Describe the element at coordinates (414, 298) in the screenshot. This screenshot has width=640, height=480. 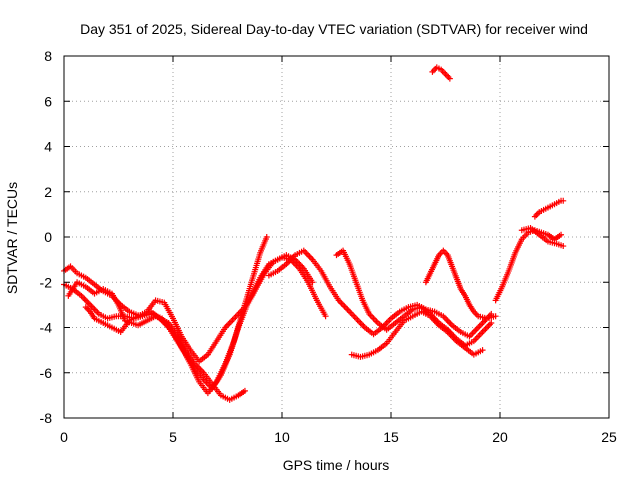
I see `series-track-f` at that location.